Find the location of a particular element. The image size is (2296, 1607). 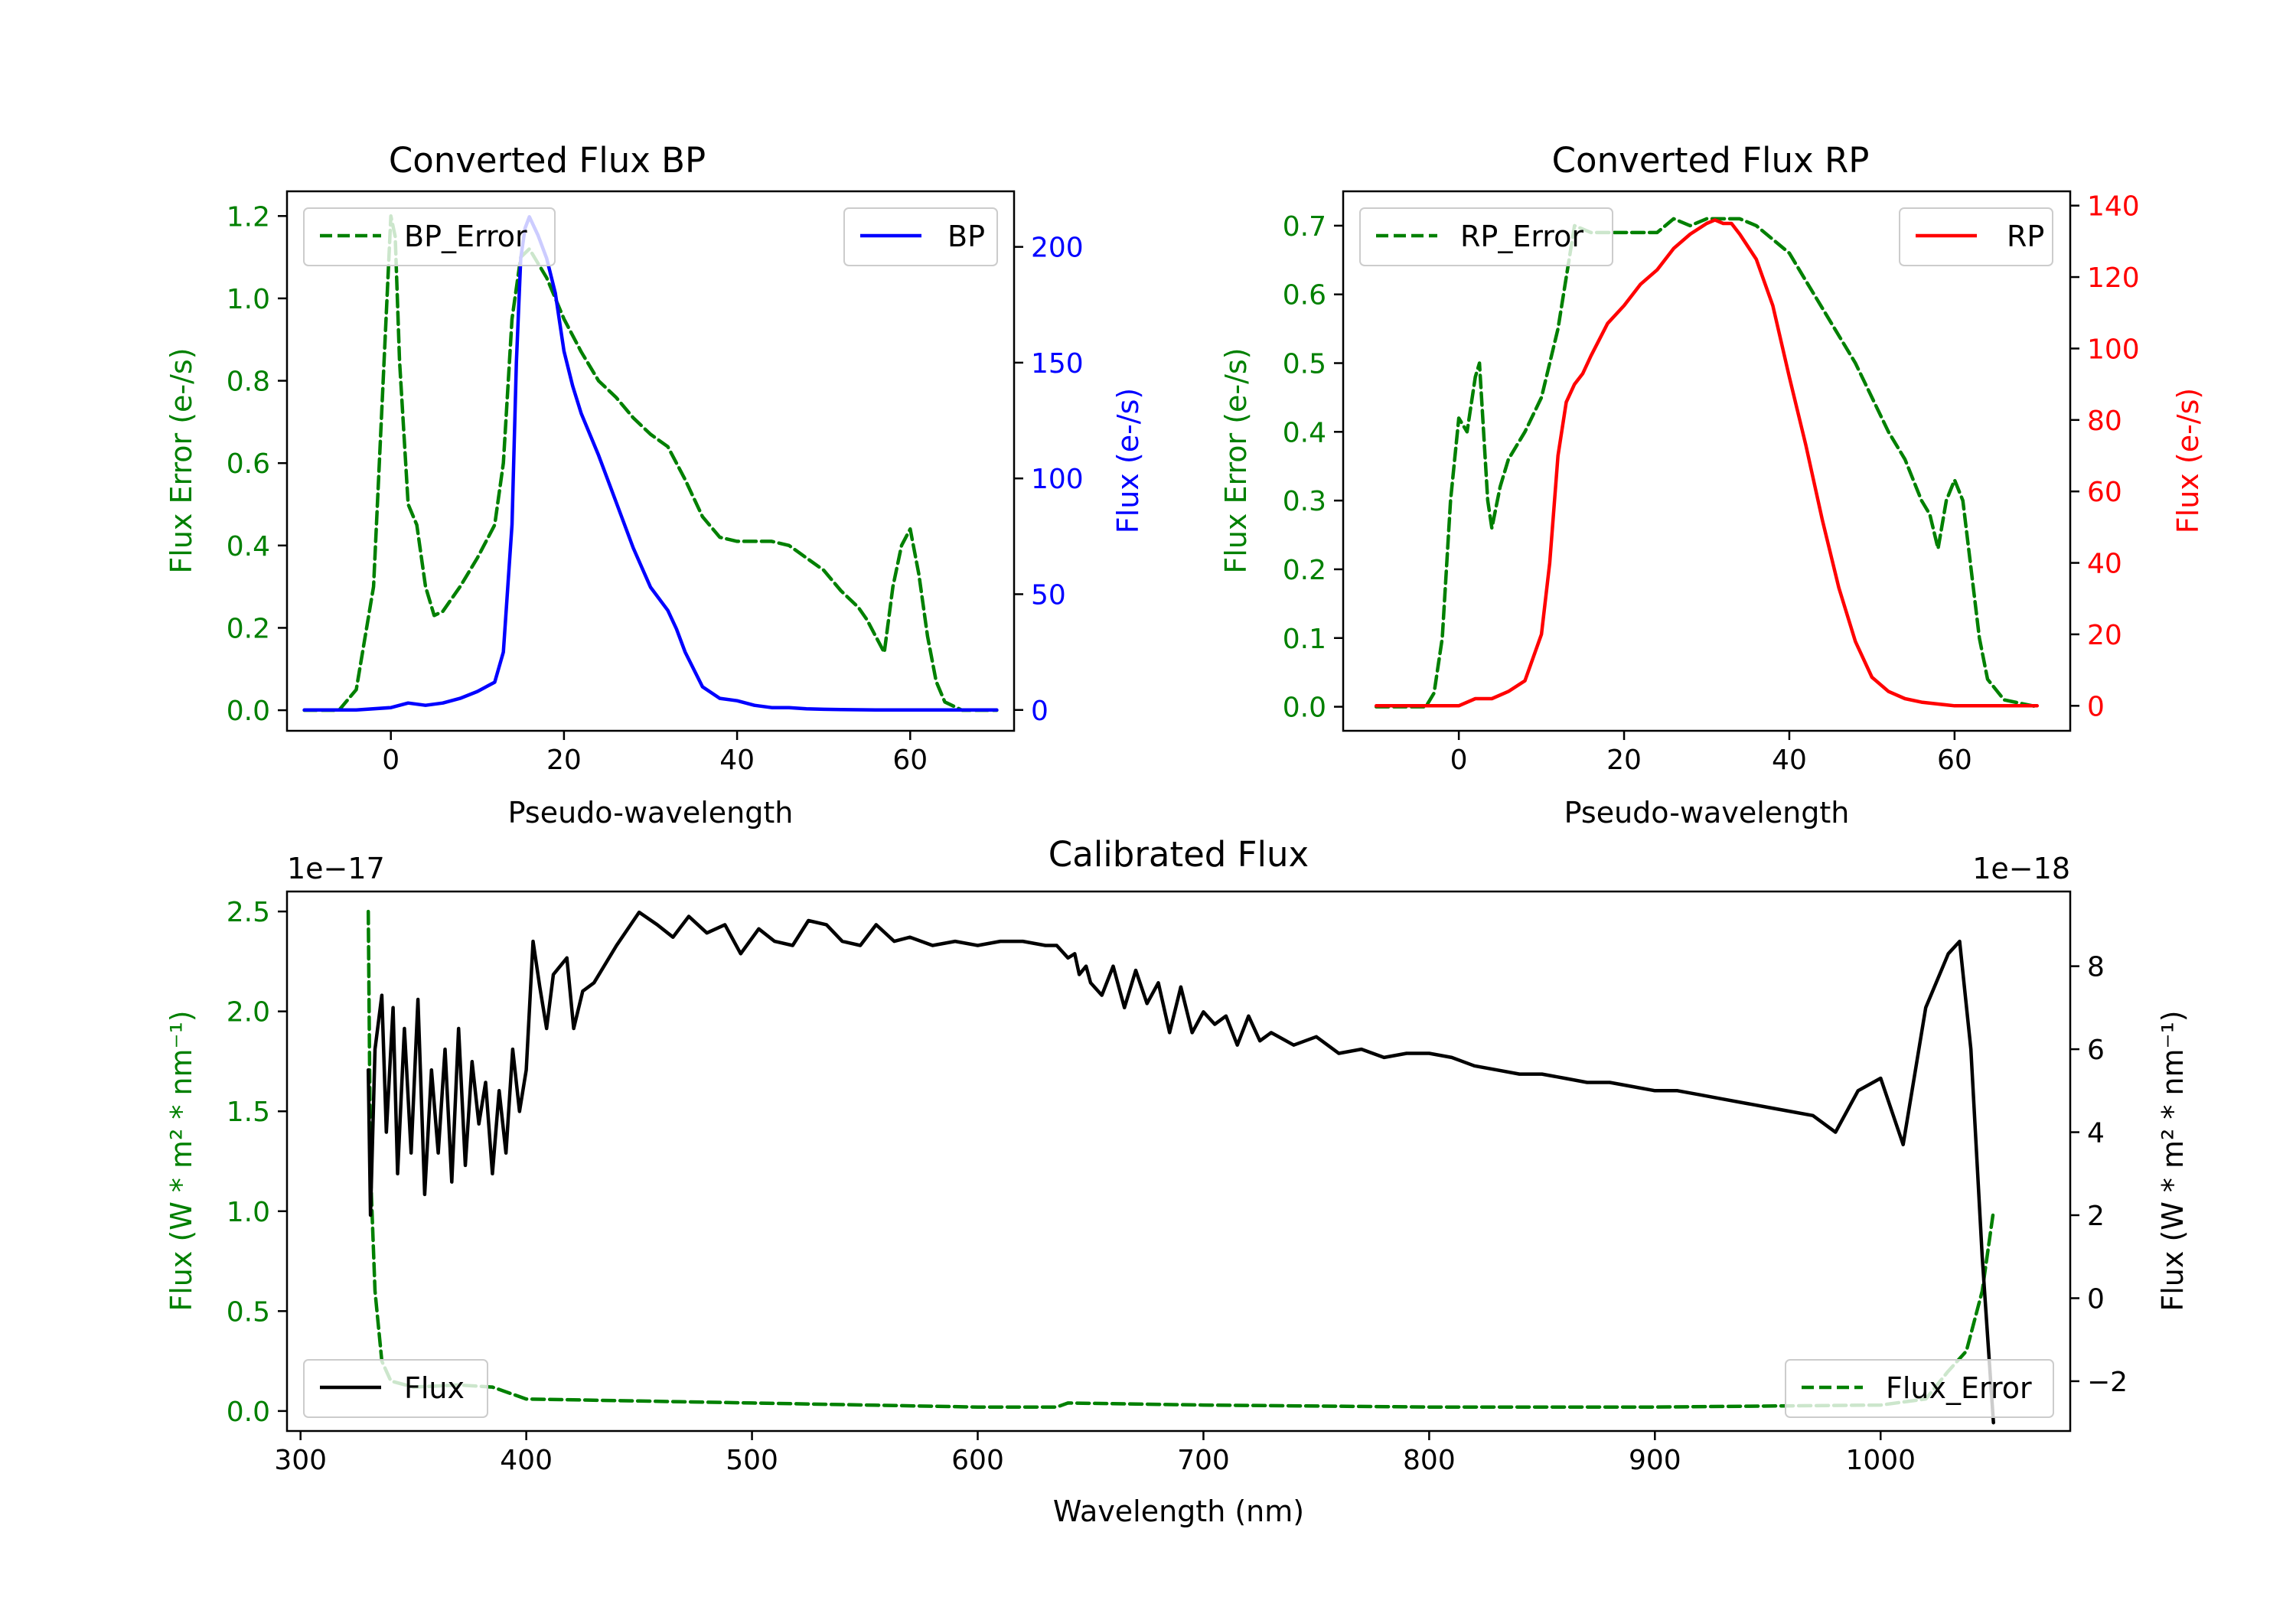

bp-left-y-tick-label: 0.4 is located at coordinates (248, 546).